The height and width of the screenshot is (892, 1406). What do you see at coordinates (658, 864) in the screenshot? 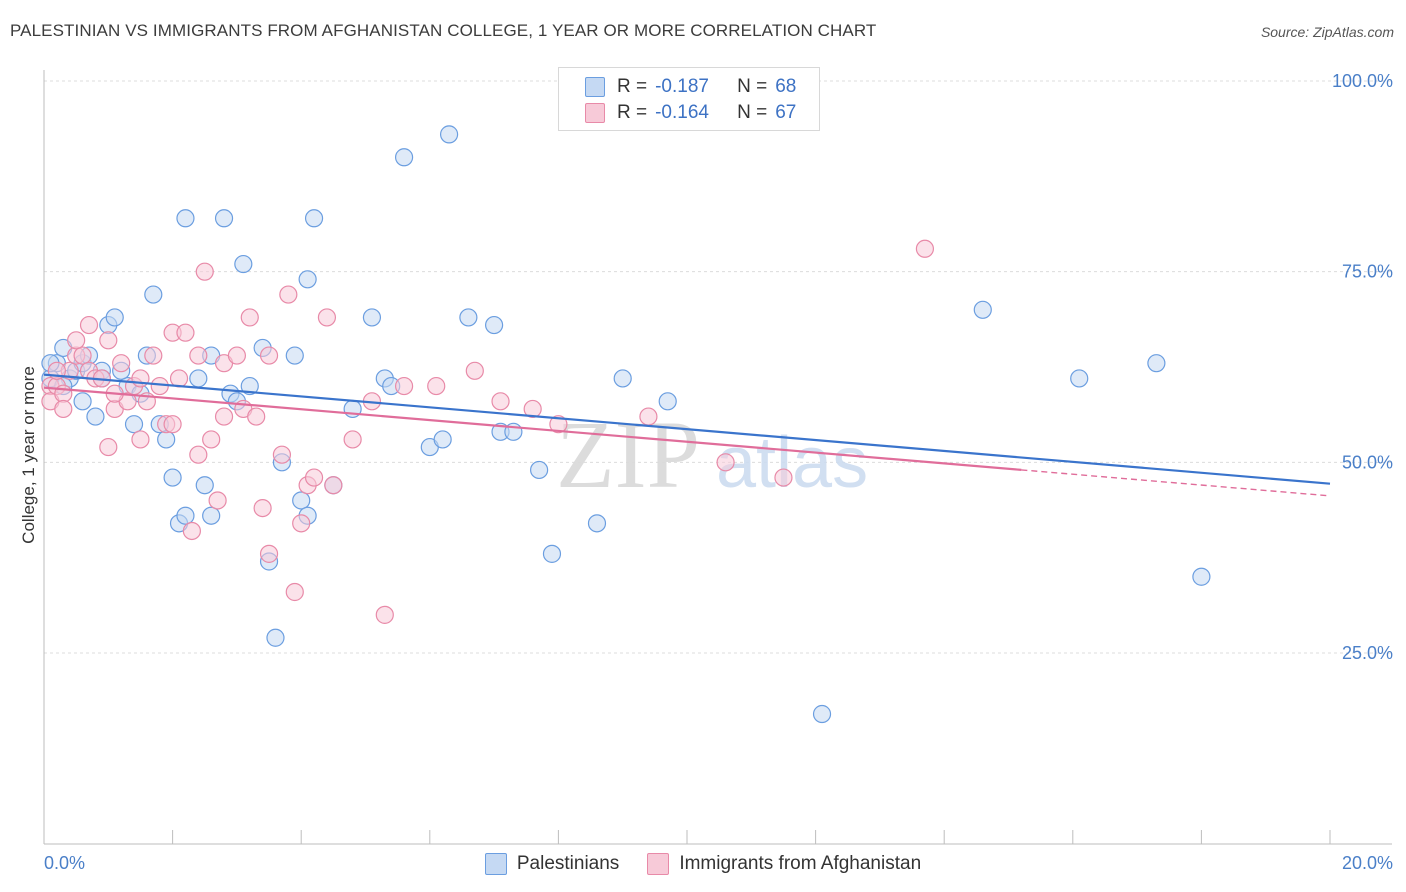
I see `legend-swatch-afghanistan` at bounding box center [658, 864].